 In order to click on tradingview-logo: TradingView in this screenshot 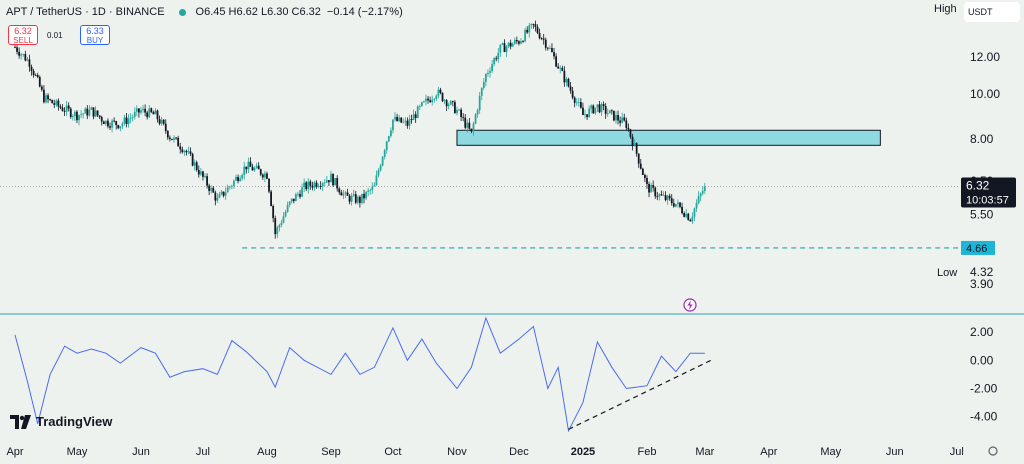, I will do `click(61, 421)`.